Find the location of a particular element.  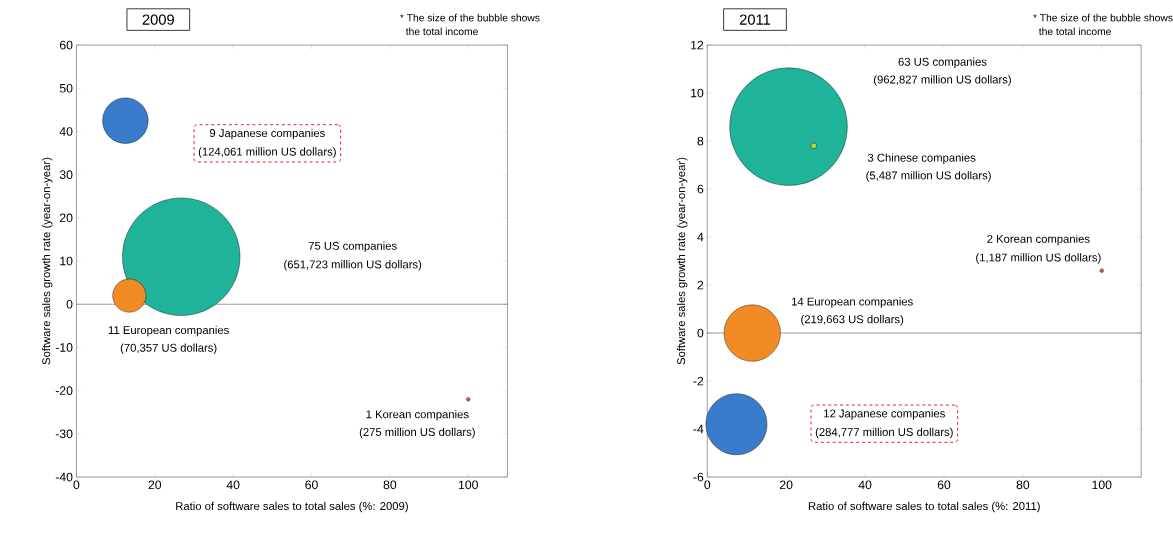

chart-title: 2009 is located at coordinates (158, 19).